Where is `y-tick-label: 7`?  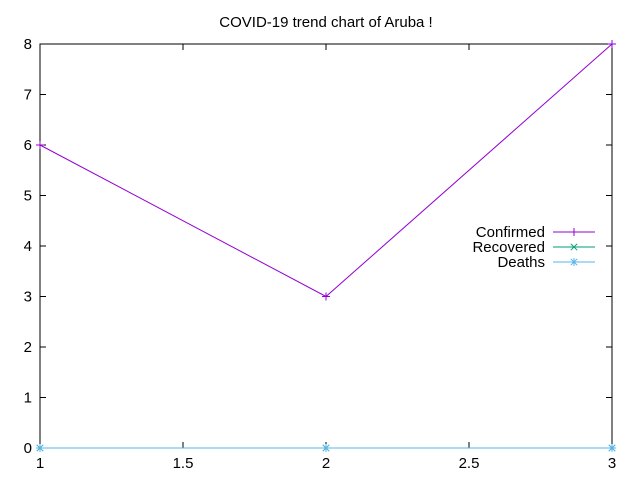 y-tick-label: 7 is located at coordinates (28, 95).